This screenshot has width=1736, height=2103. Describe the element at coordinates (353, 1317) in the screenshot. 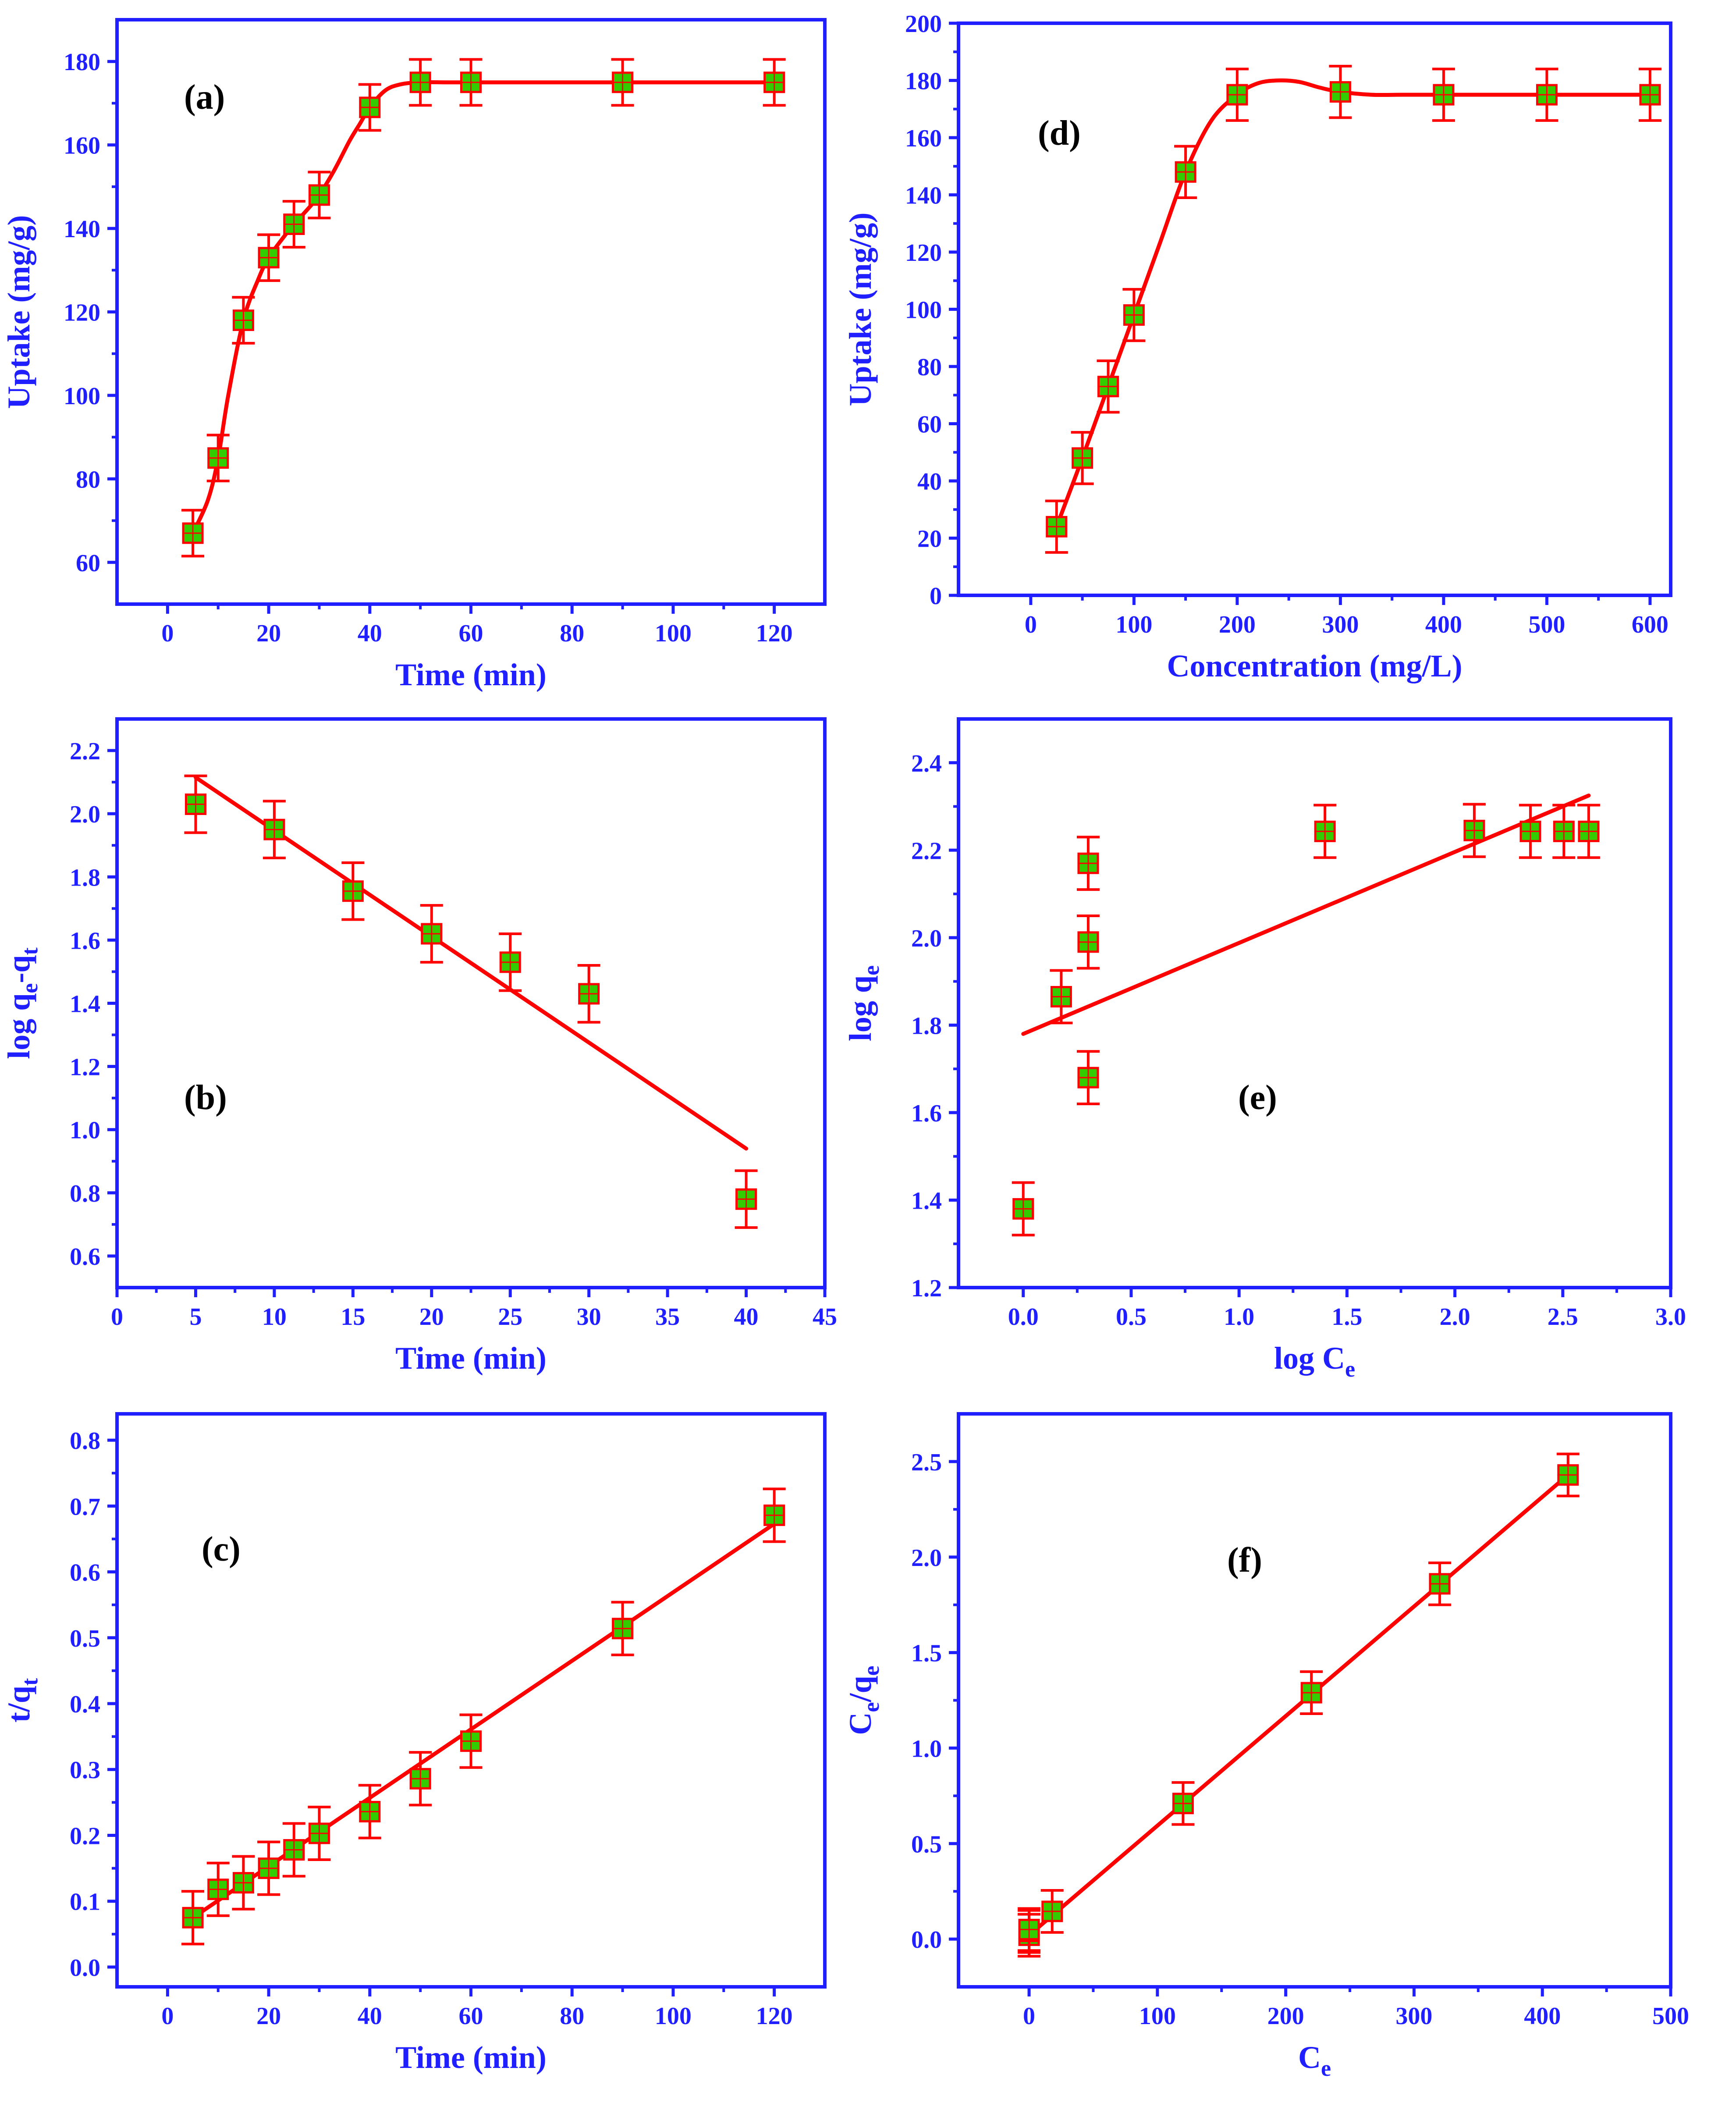

I see `x-tick-label: 15` at that location.